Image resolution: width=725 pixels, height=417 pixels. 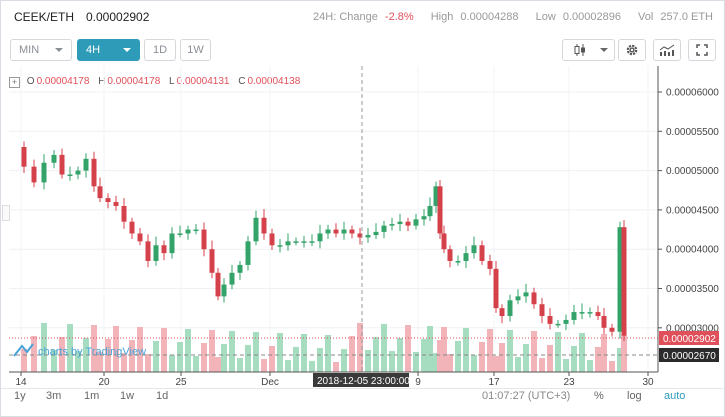 I want to click on interval-1w-button: 1W, so click(x=195, y=50).